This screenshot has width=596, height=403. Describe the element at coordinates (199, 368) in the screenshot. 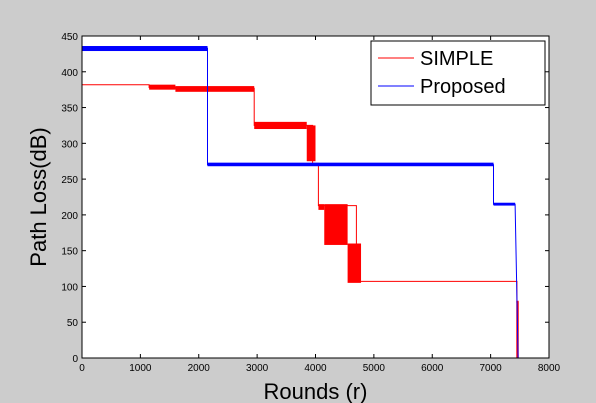

I see `x-tick-label: 2000` at that location.